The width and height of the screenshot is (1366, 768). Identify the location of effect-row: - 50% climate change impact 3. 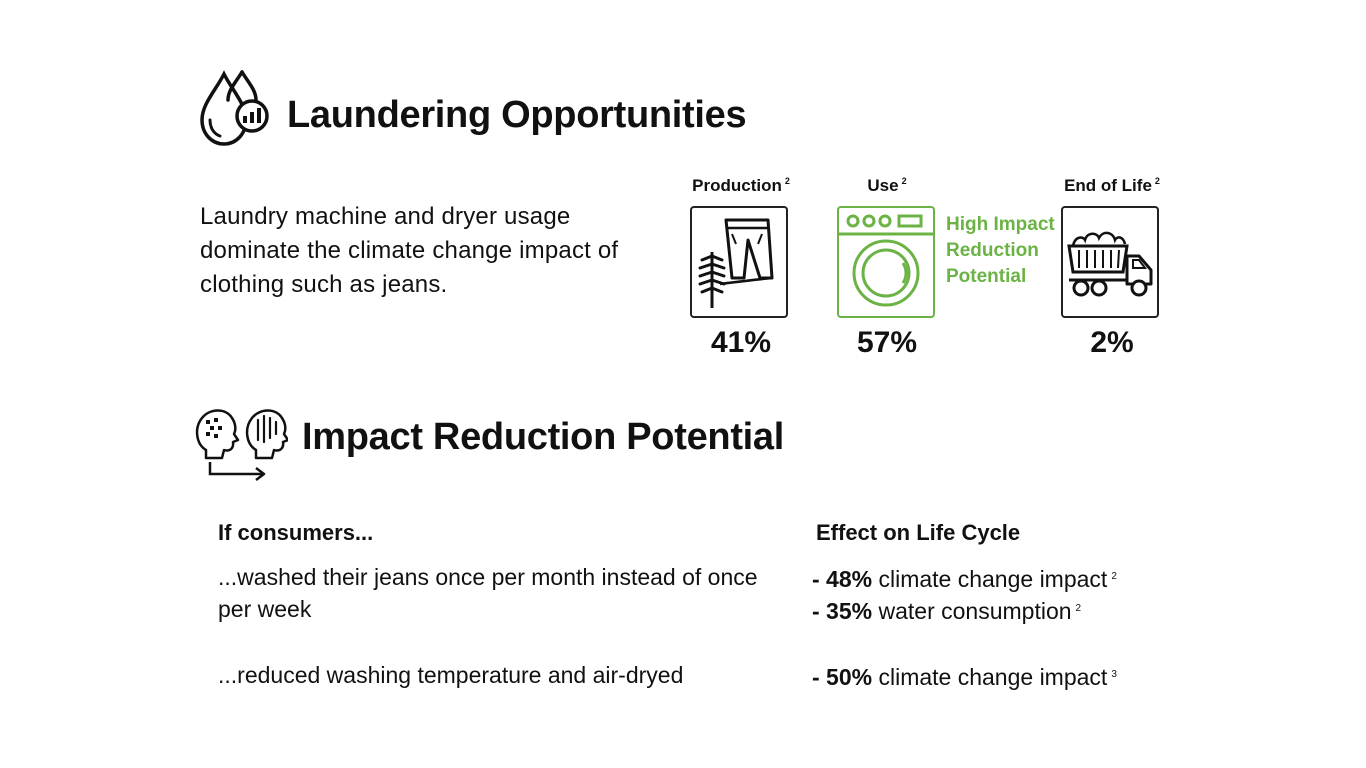
(964, 676).